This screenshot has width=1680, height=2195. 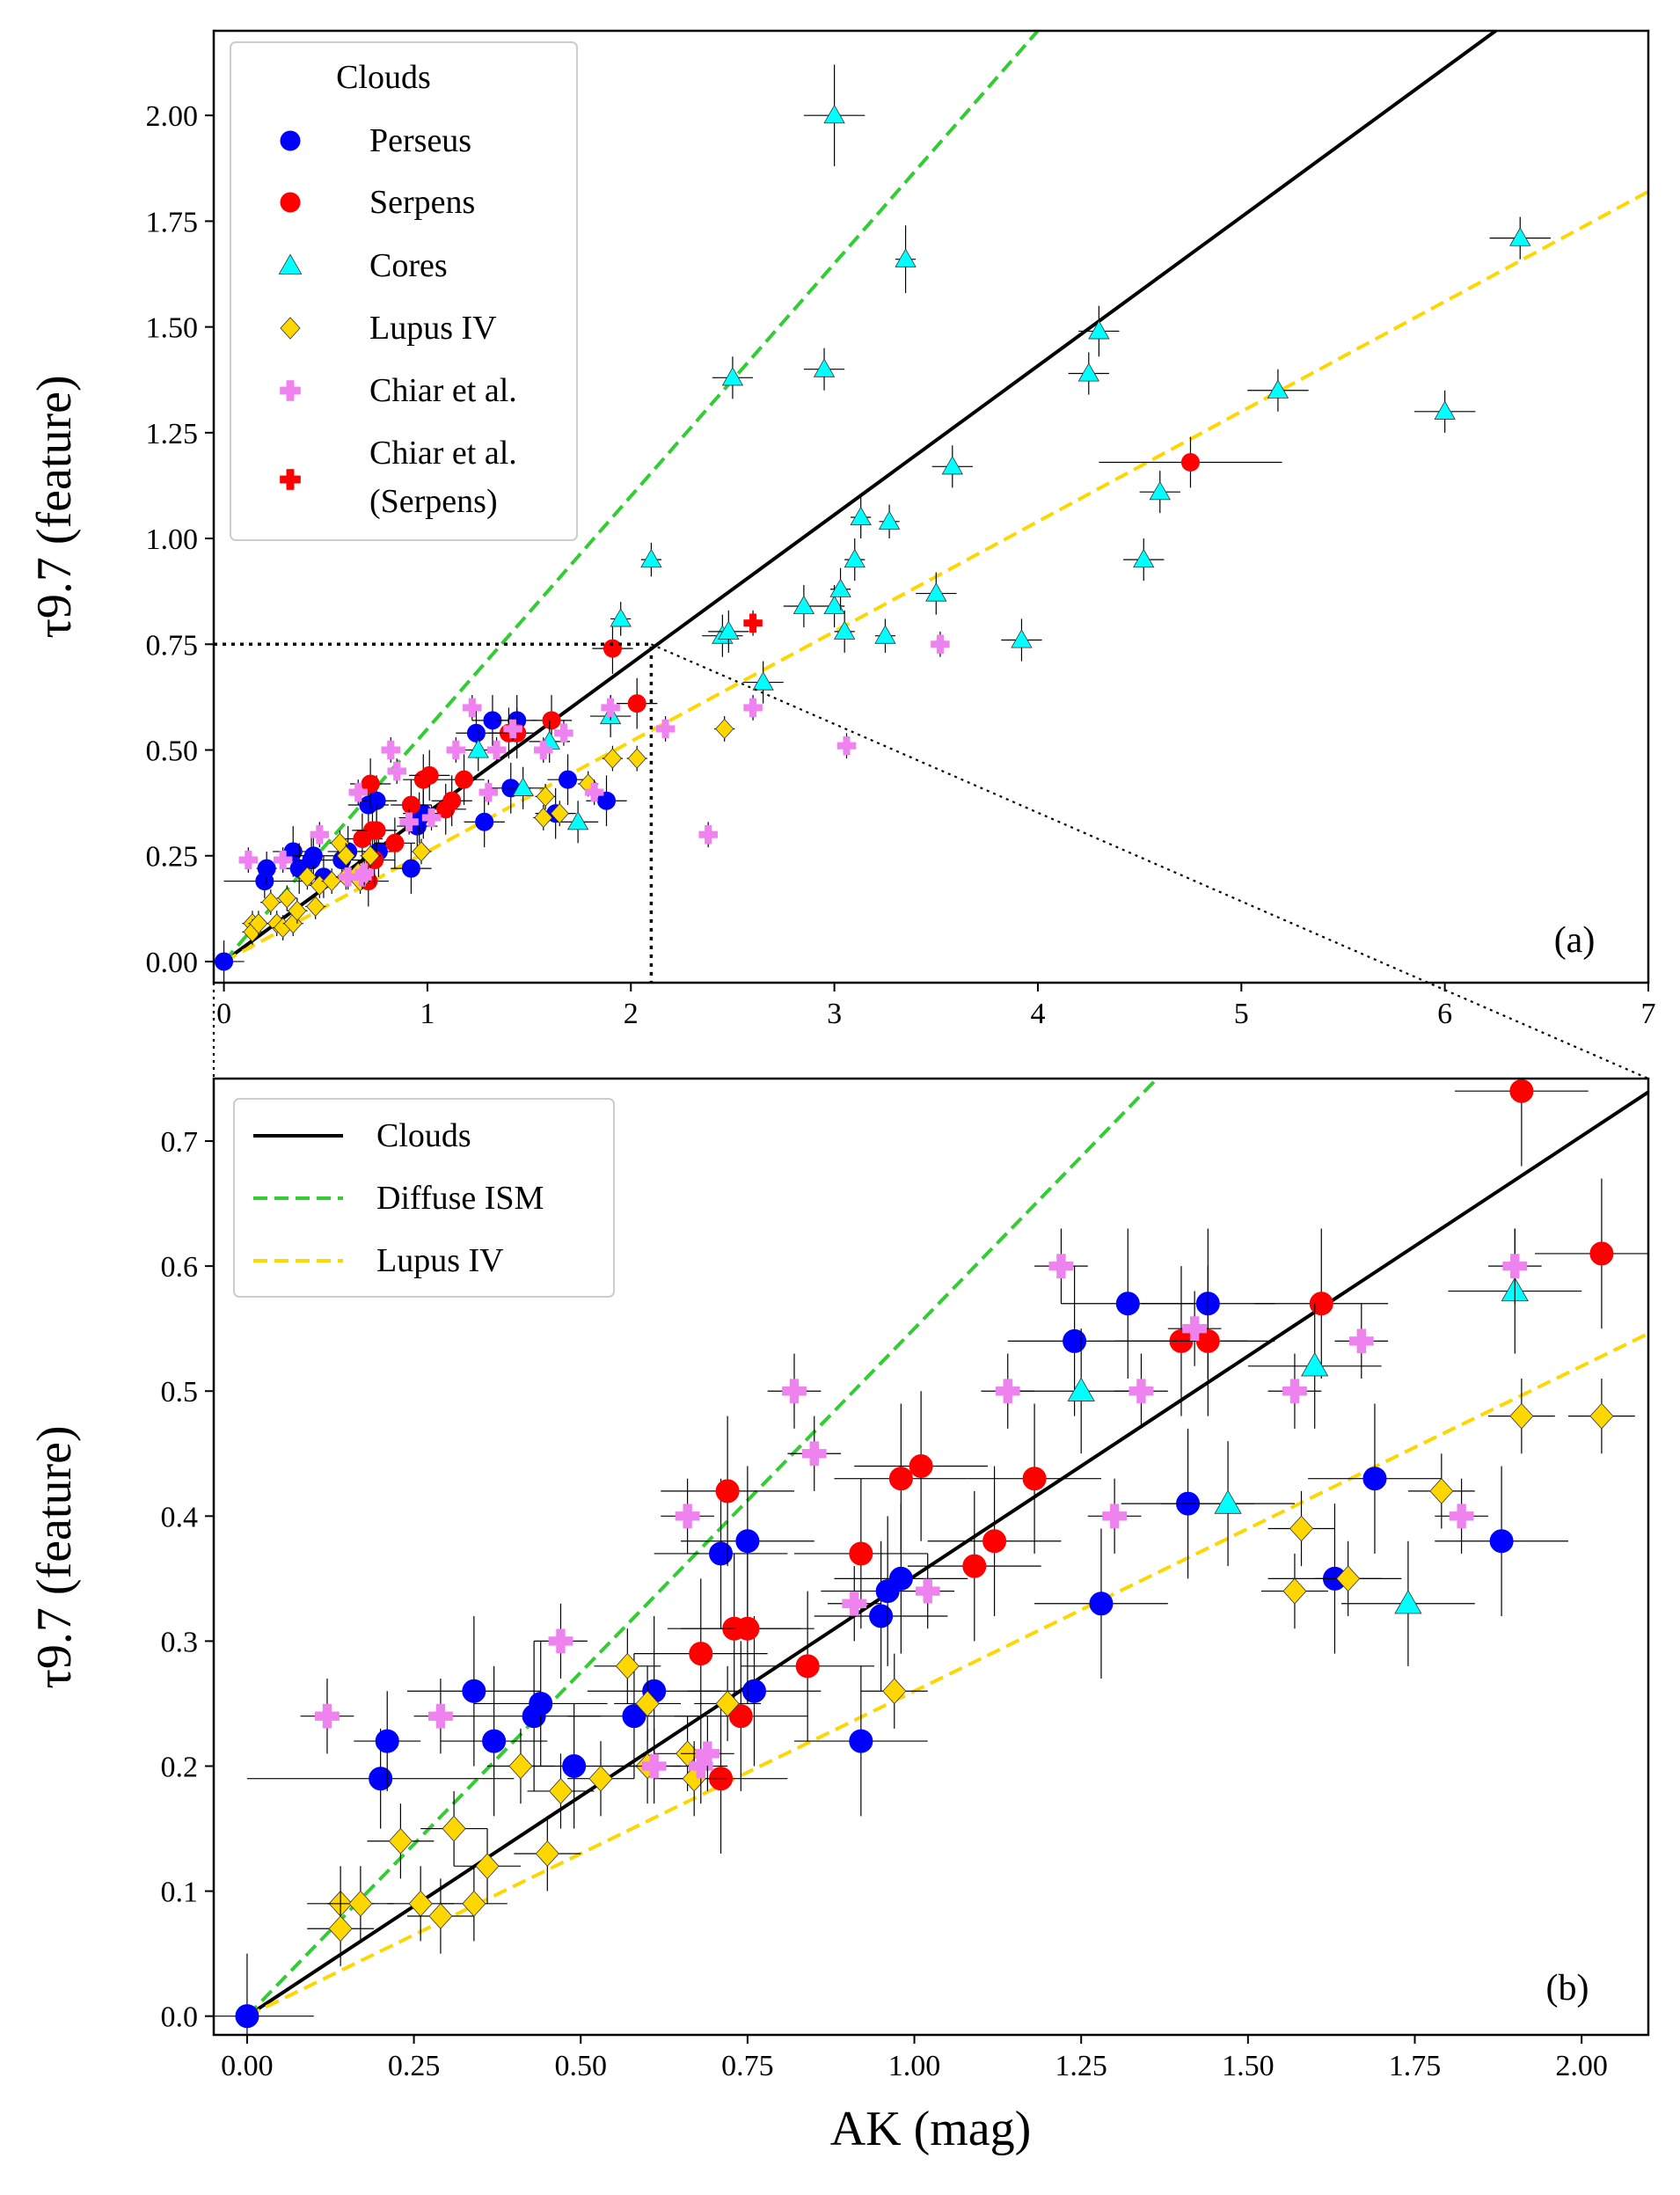 What do you see at coordinates (931, 2129) in the screenshot?
I see `panel-b-xlabel: AK (mag)` at bounding box center [931, 2129].